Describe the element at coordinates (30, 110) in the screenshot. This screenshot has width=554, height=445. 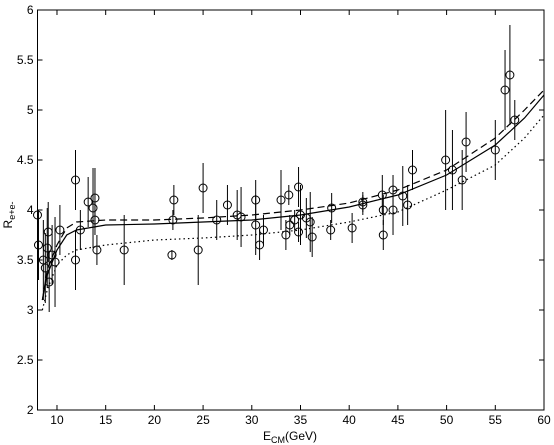
I see `y-tick-label: 5` at that location.